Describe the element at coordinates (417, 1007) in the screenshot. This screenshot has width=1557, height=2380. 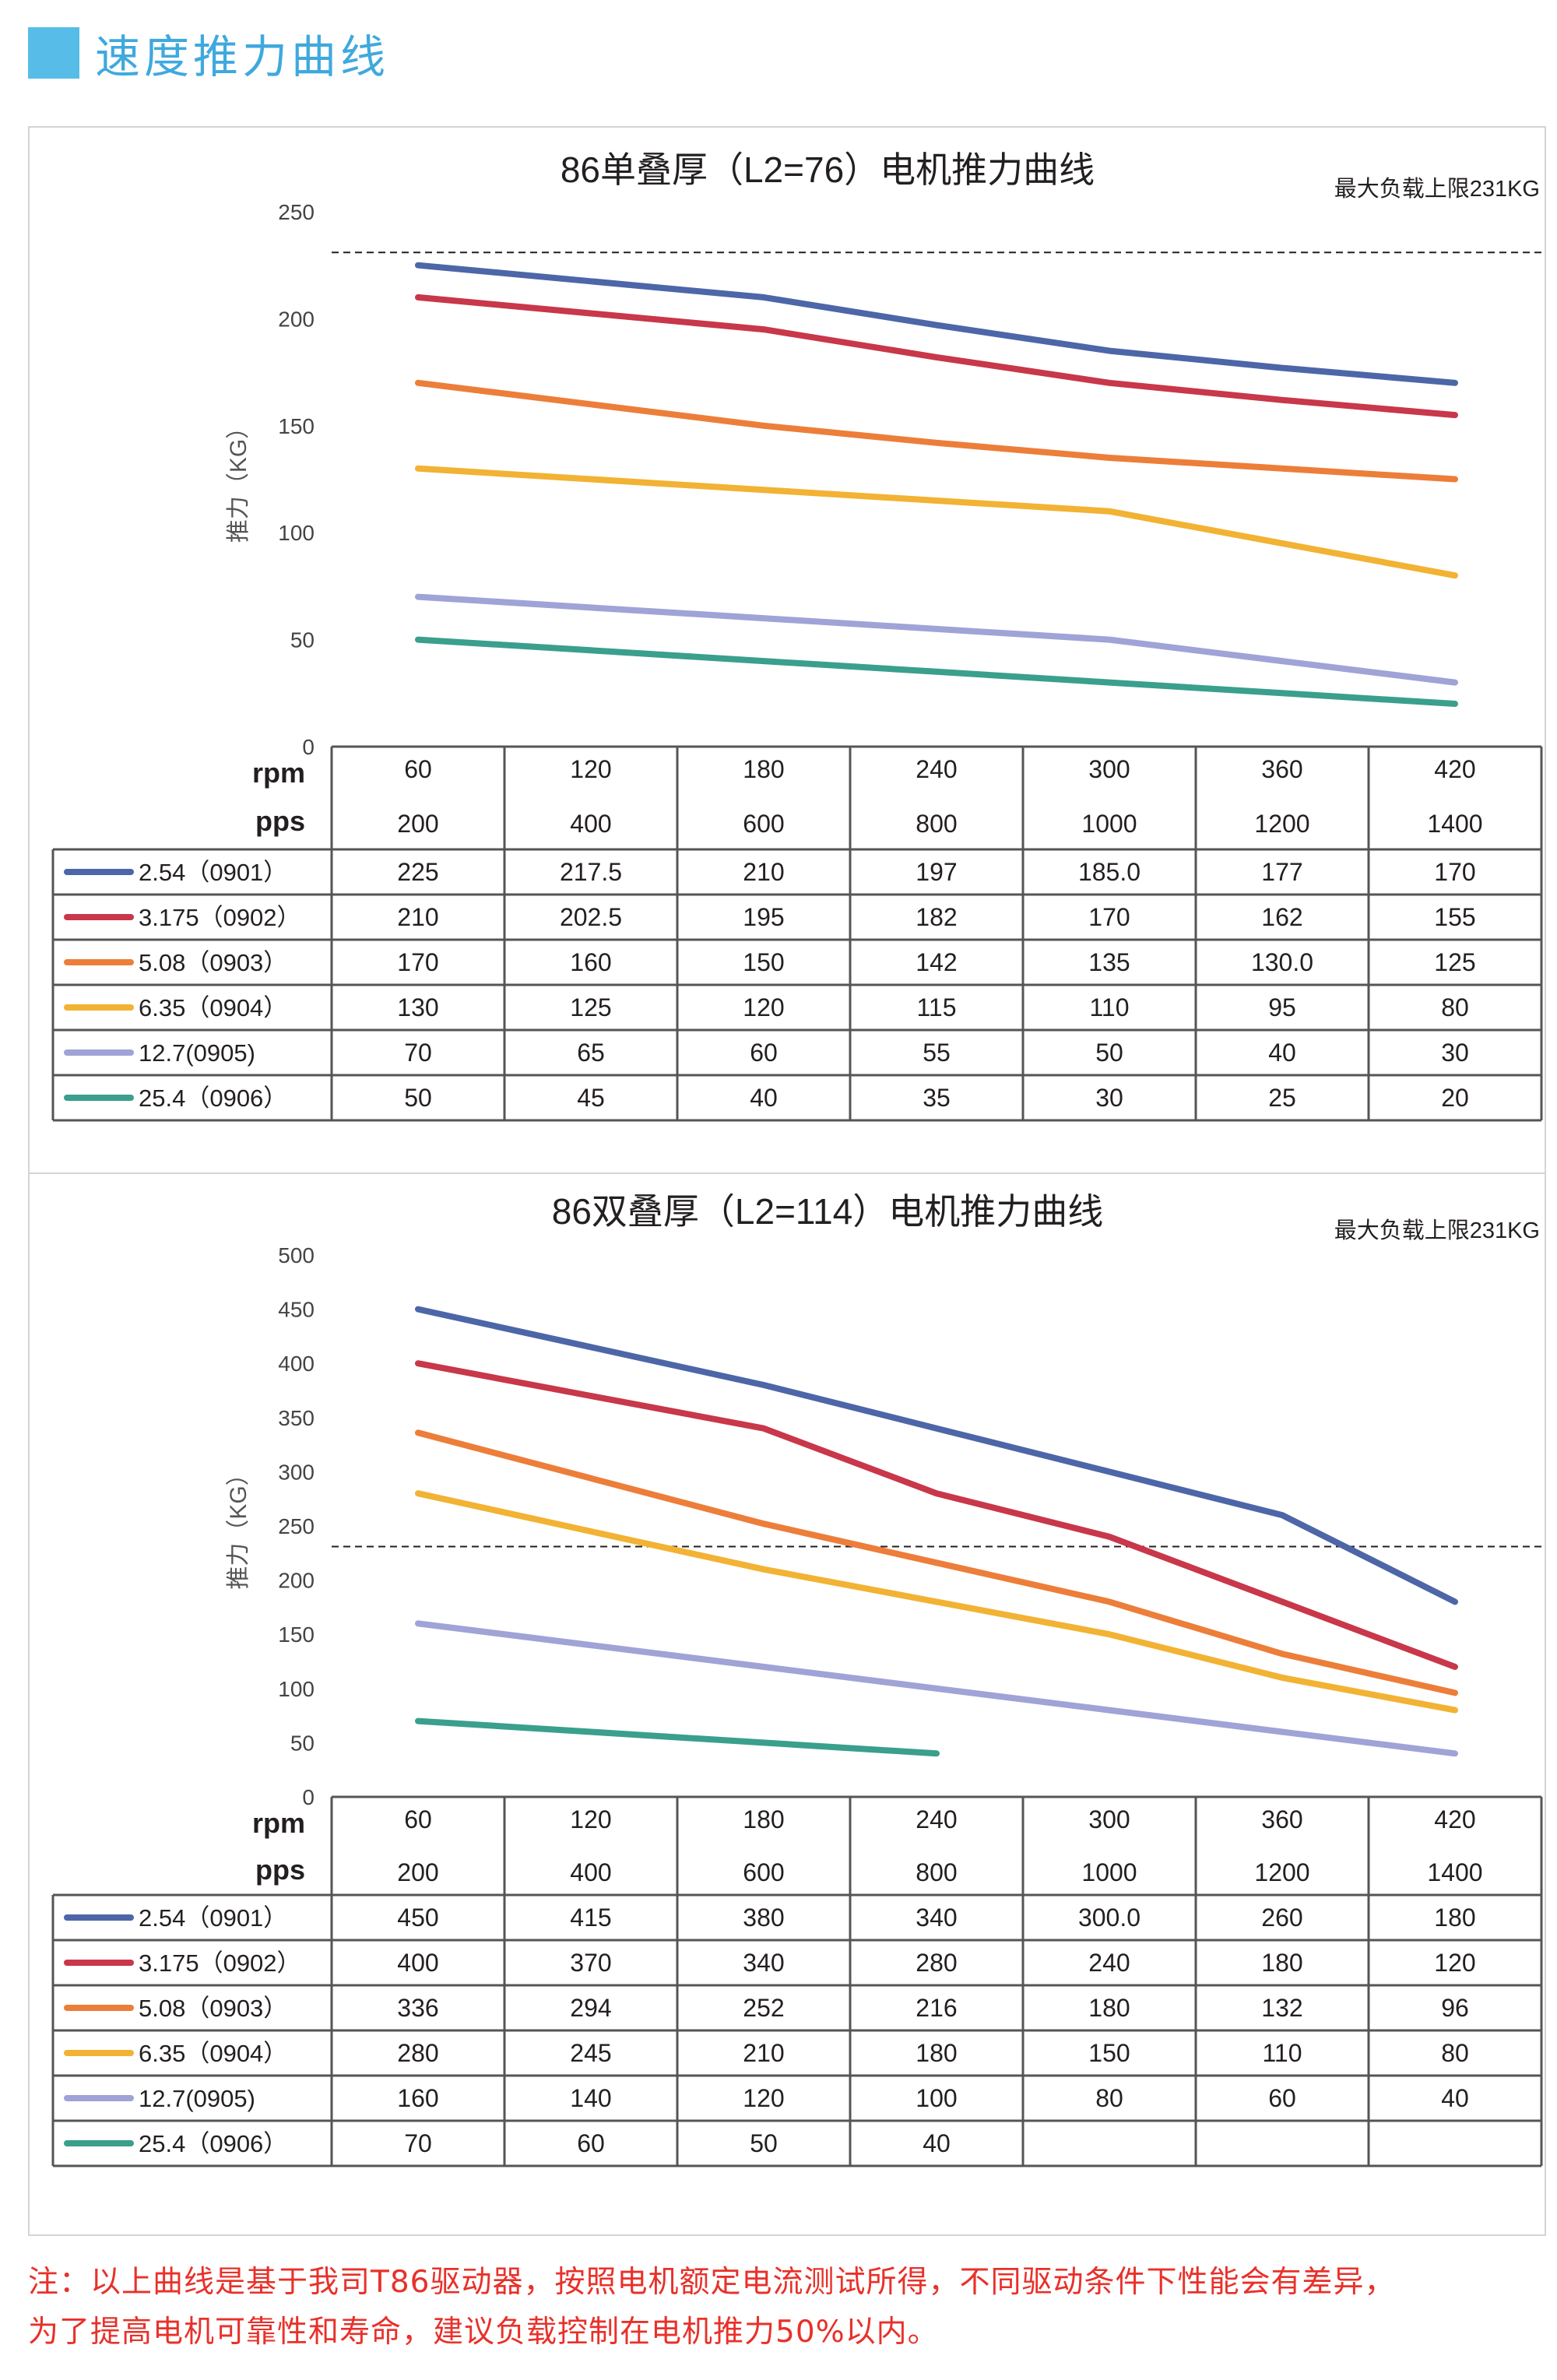
I see `data-label: 130` at that location.